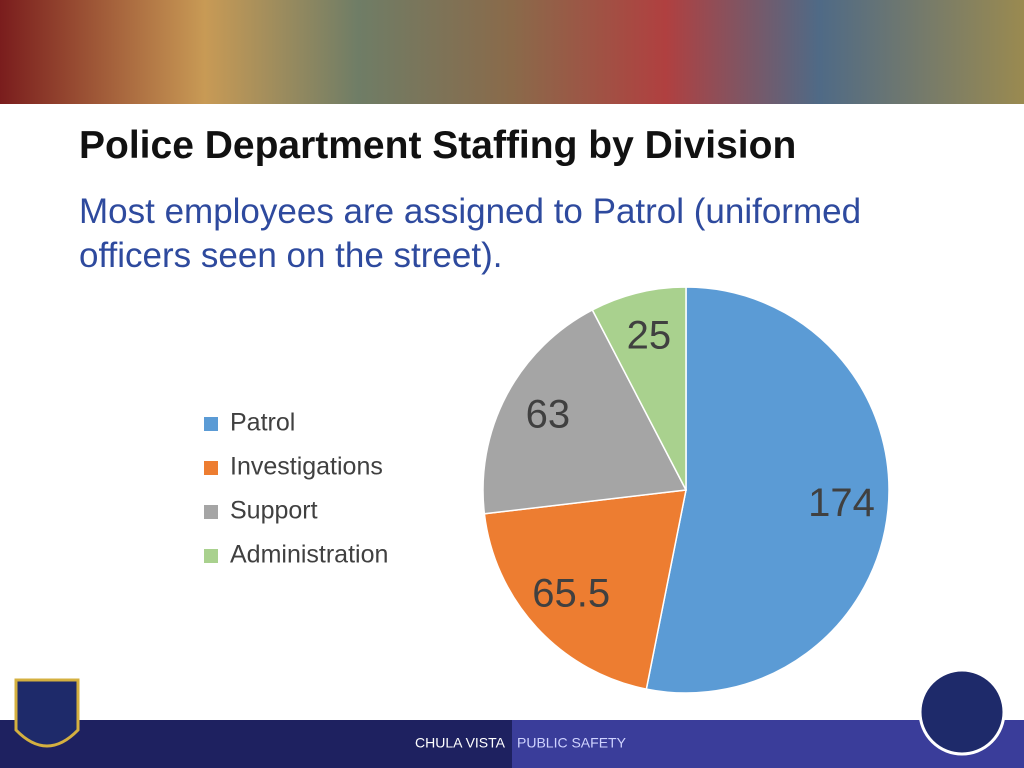  What do you see at coordinates (571, 594) in the screenshot?
I see `data-label: 65.5` at bounding box center [571, 594].